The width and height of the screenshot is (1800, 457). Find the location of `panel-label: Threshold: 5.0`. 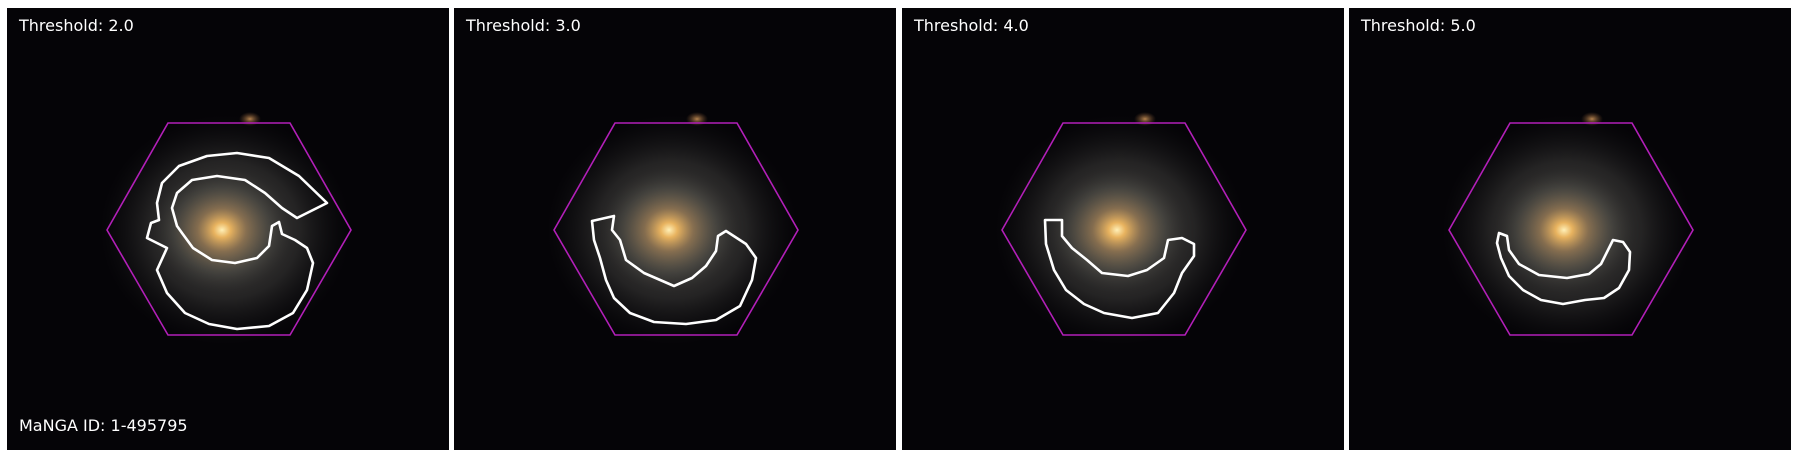

panel-label: Threshold: 5.0 is located at coordinates (1418, 26).